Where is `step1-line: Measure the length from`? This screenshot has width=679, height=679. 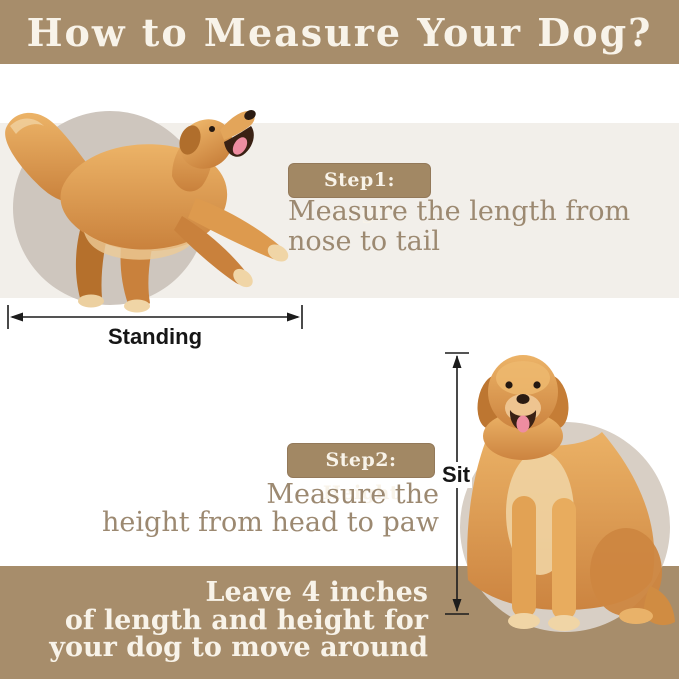
step1-line: Measure the length from is located at coordinates (459, 211).